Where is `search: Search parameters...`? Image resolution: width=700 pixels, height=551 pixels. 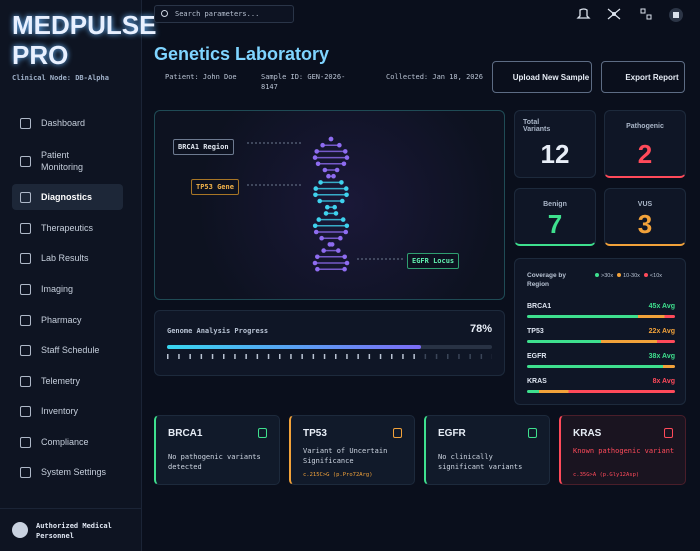
search: Search parameters... is located at coordinates (224, 14).